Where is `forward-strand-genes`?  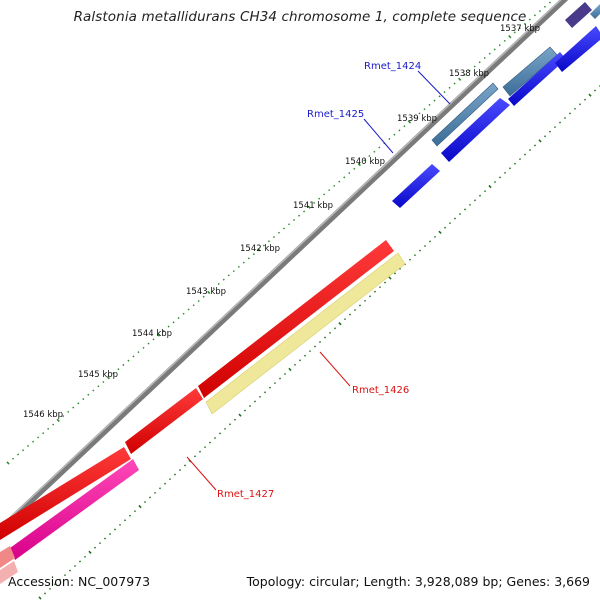 forward-strand-genes is located at coordinates (496, 105).